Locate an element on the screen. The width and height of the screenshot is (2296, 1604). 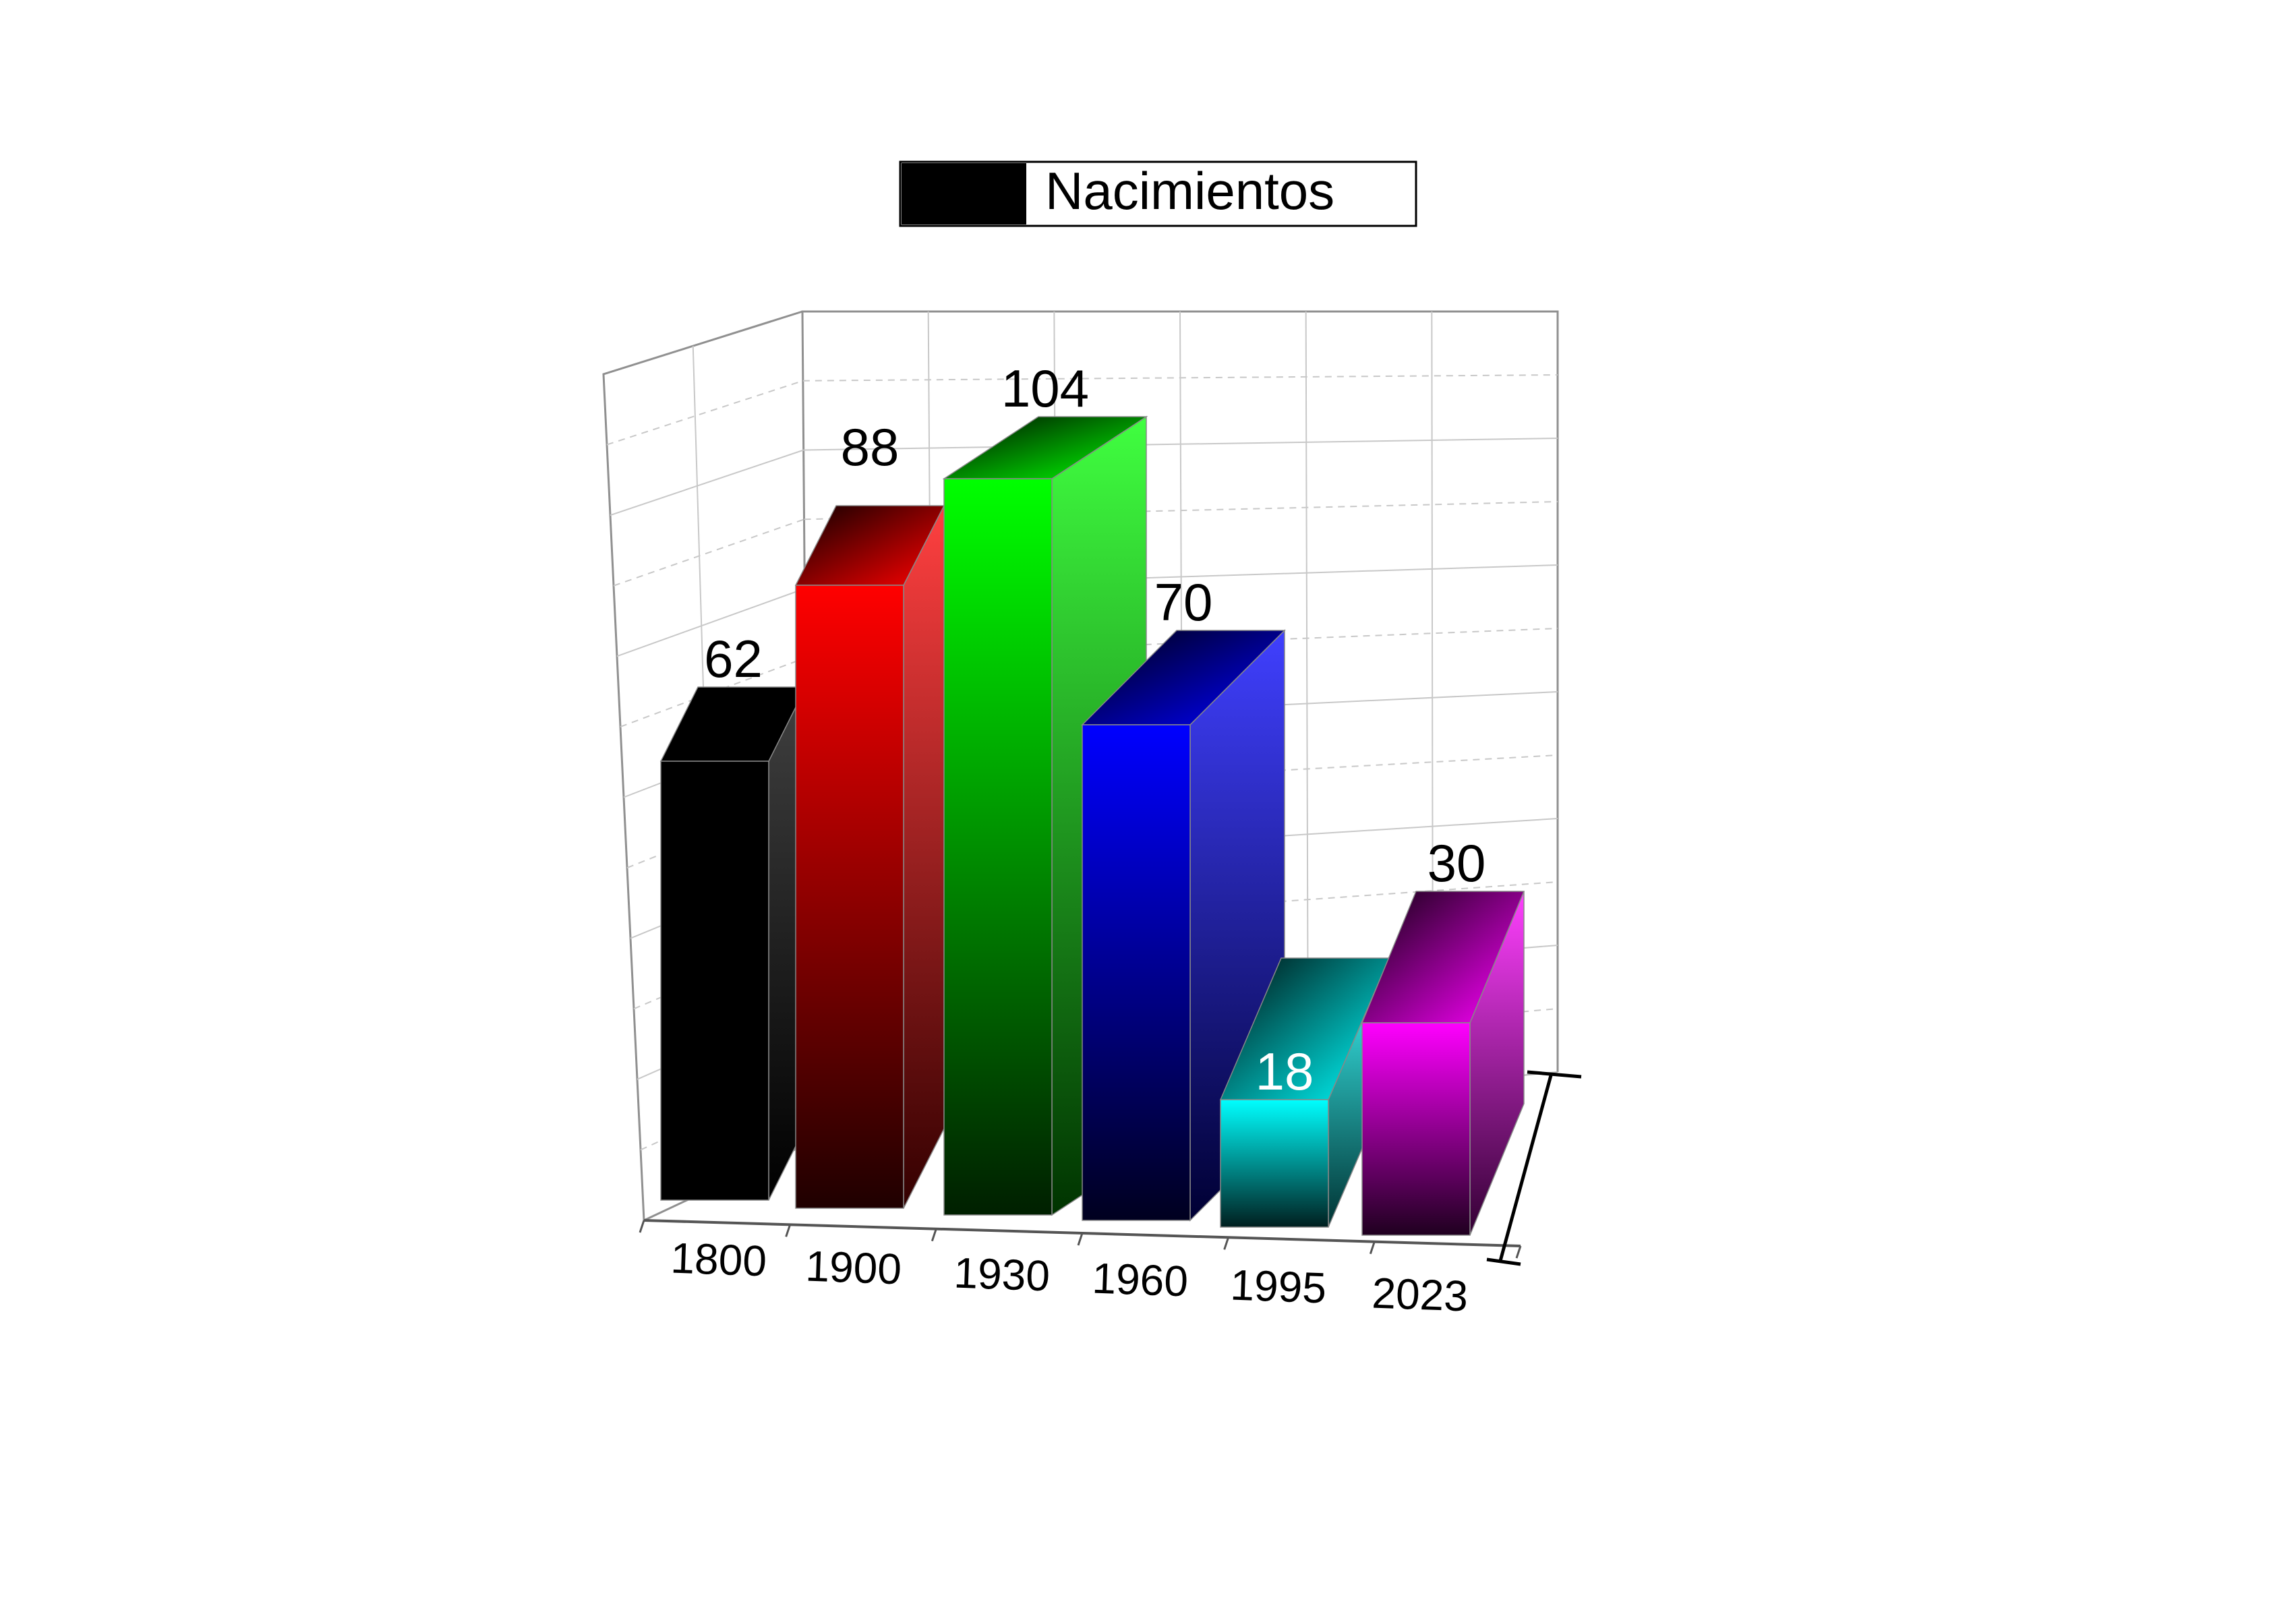
x-tick-2023: 2023 is located at coordinates (1420, 1295).